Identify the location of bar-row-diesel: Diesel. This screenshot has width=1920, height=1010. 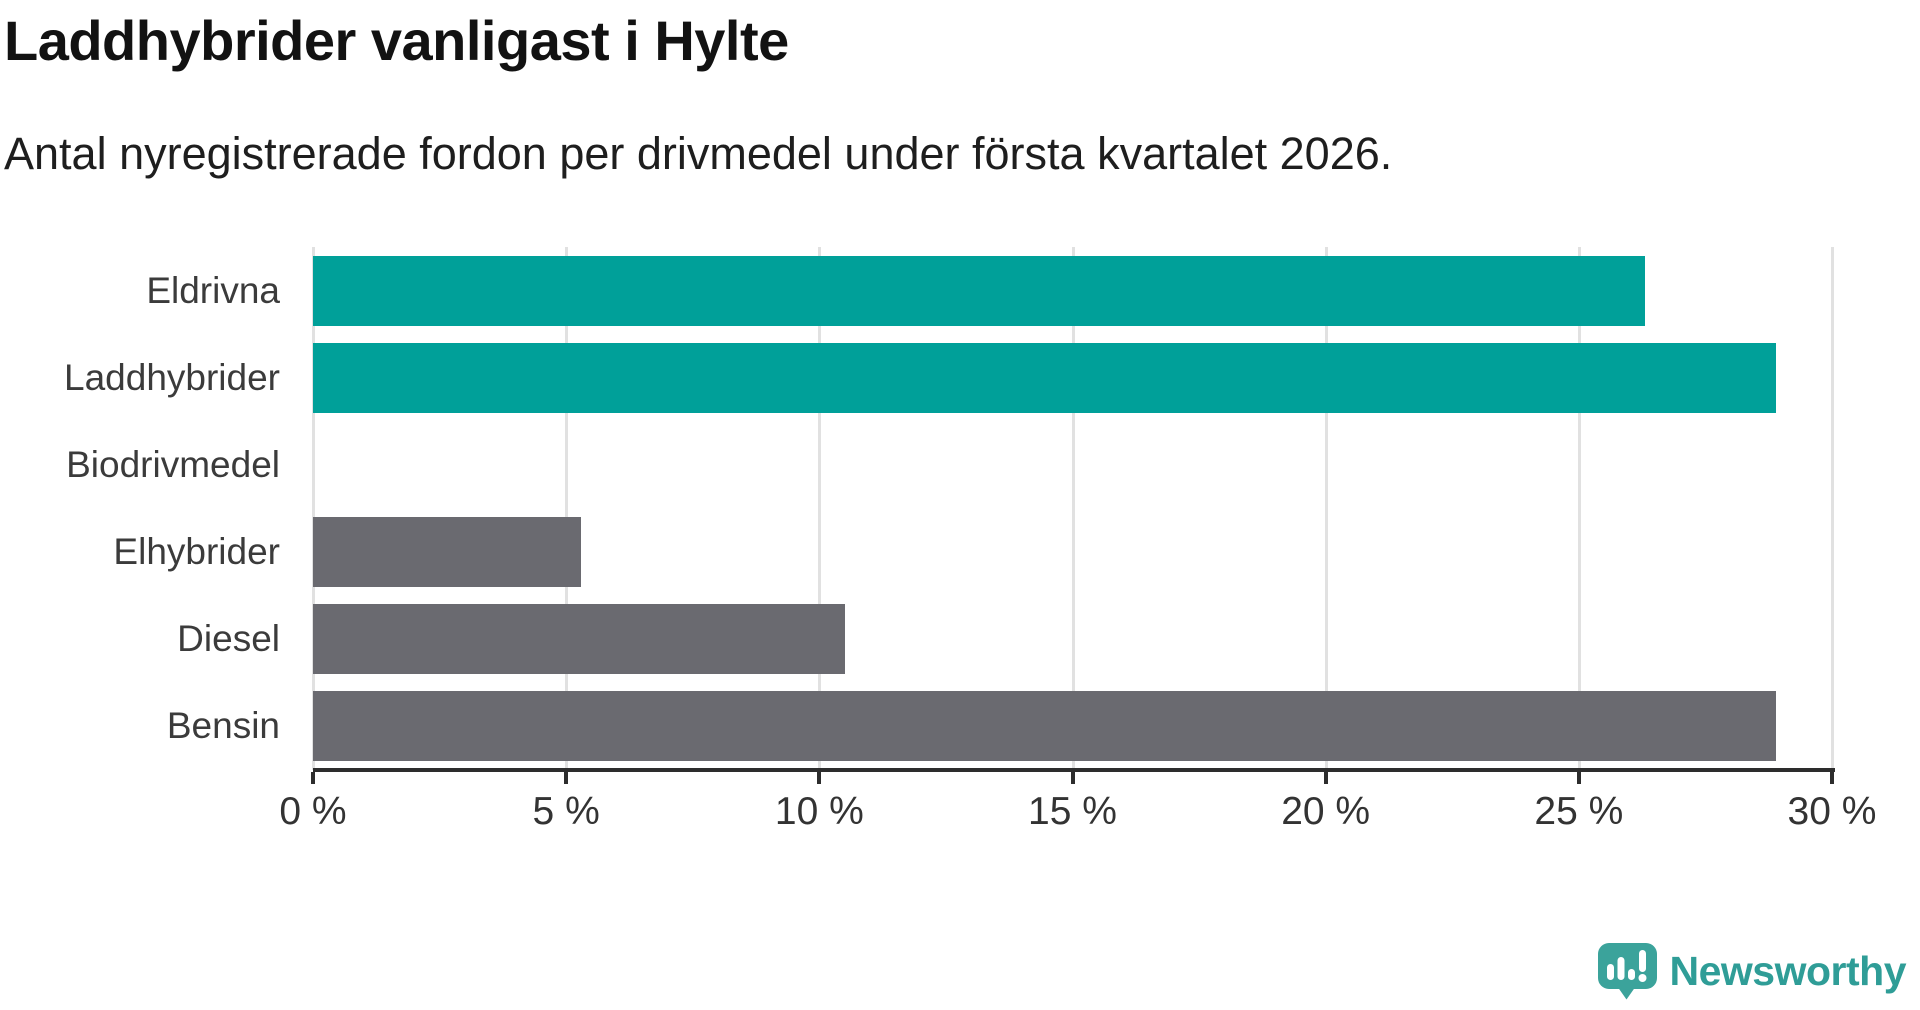
(916, 639).